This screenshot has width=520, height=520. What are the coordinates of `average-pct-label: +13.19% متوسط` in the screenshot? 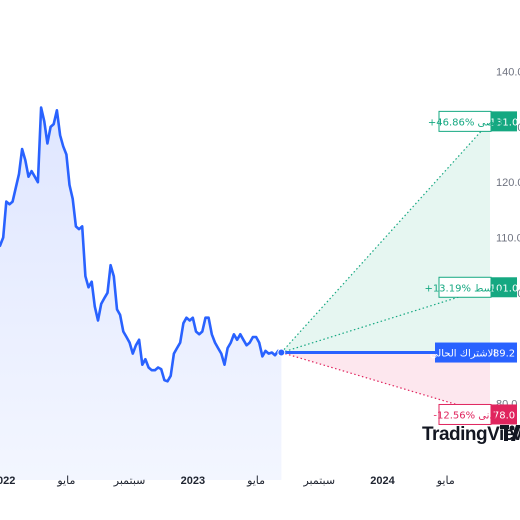 It's located at (464, 288).